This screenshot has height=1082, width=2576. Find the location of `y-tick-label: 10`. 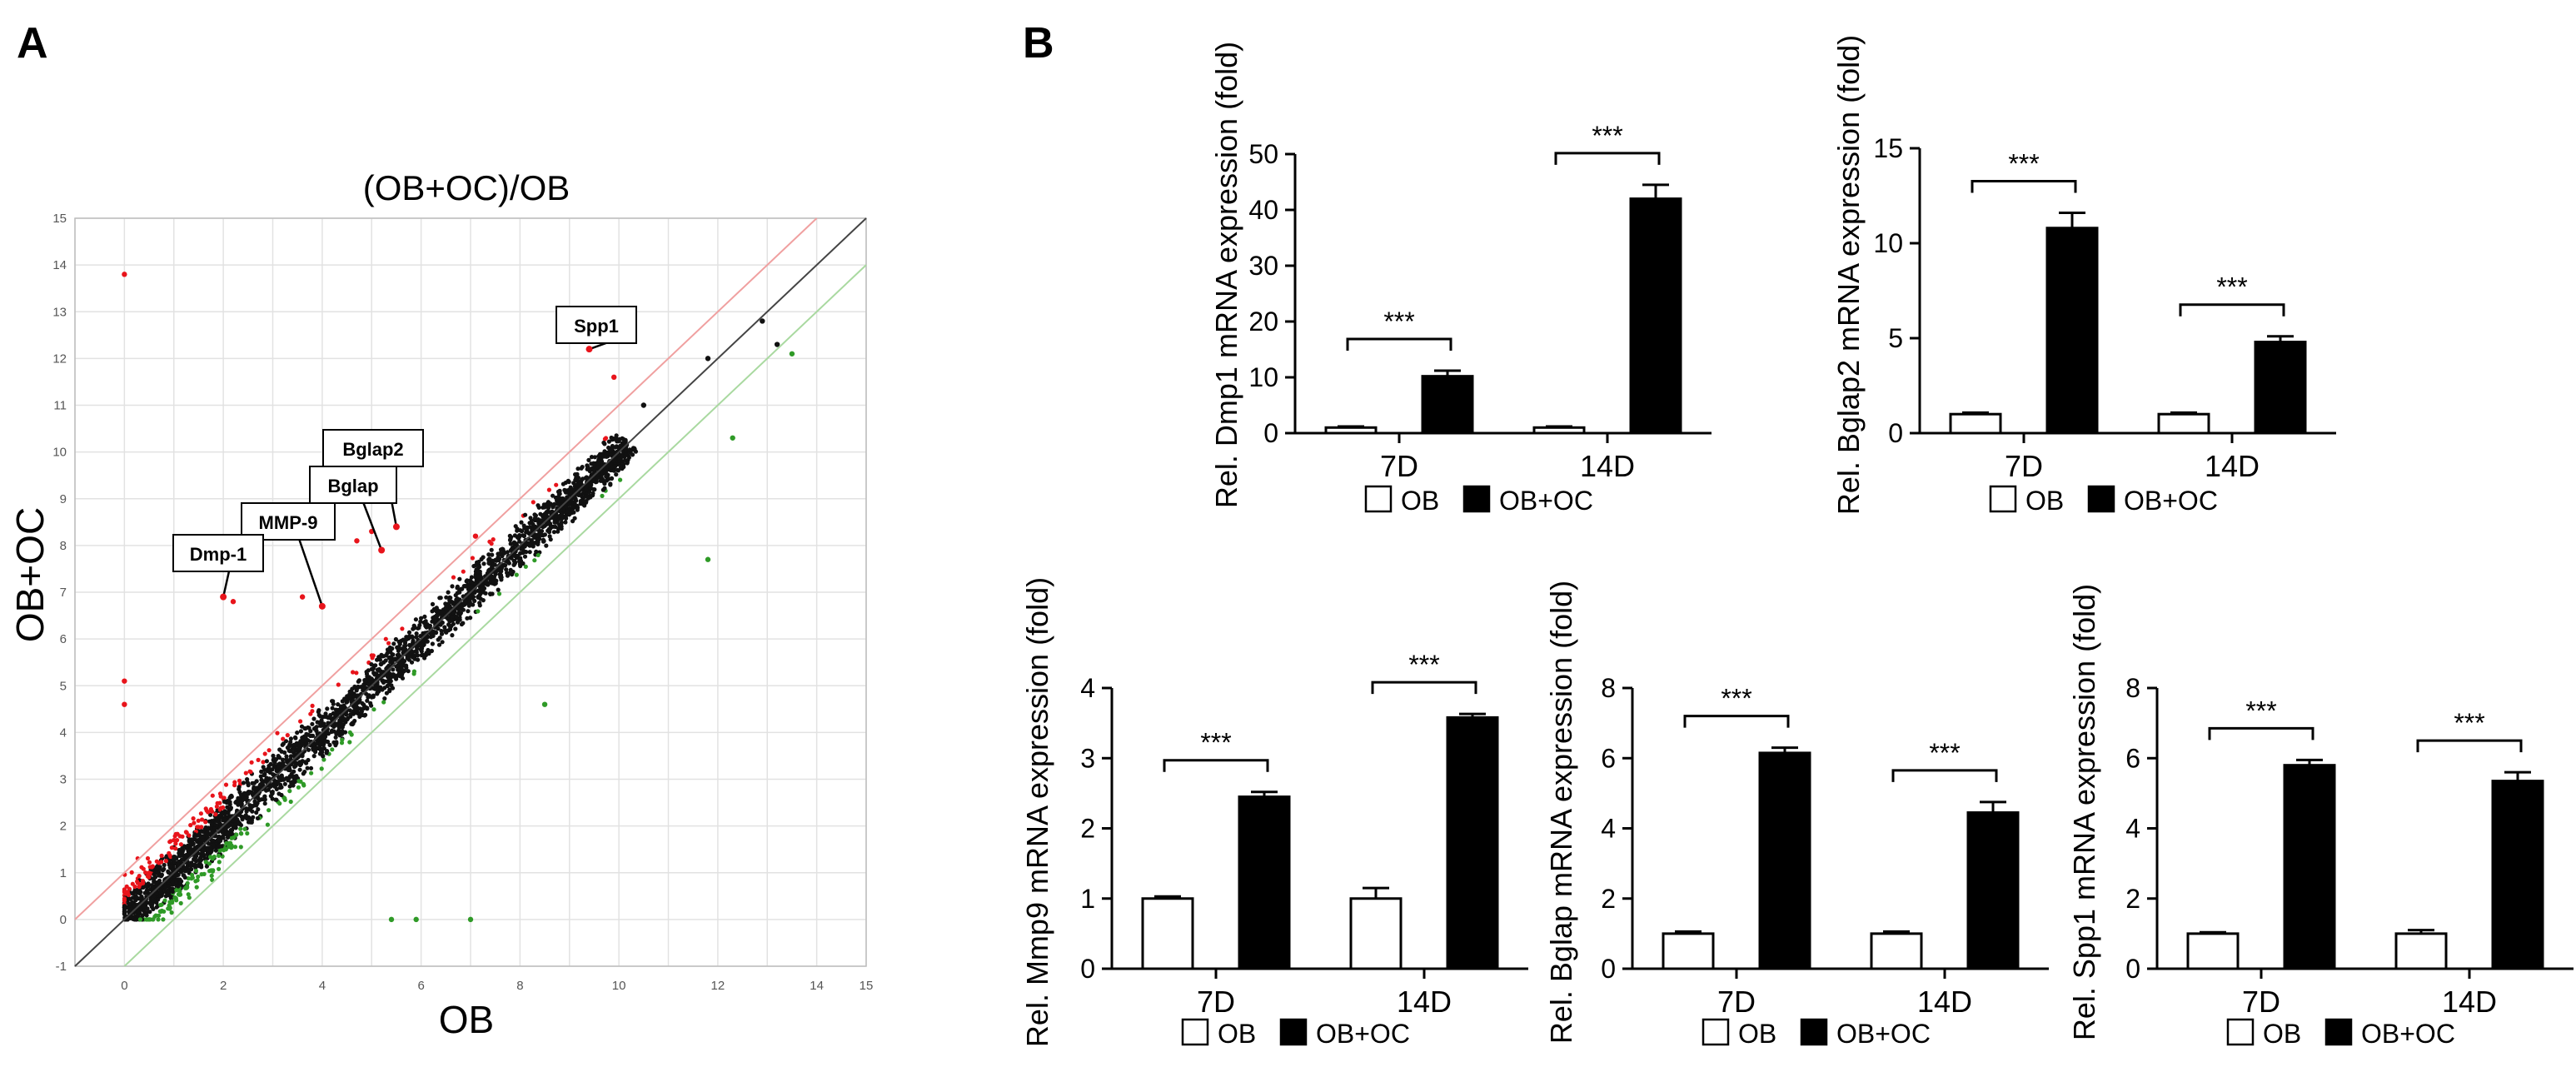

y-tick-label: 10 is located at coordinates (1263, 377).